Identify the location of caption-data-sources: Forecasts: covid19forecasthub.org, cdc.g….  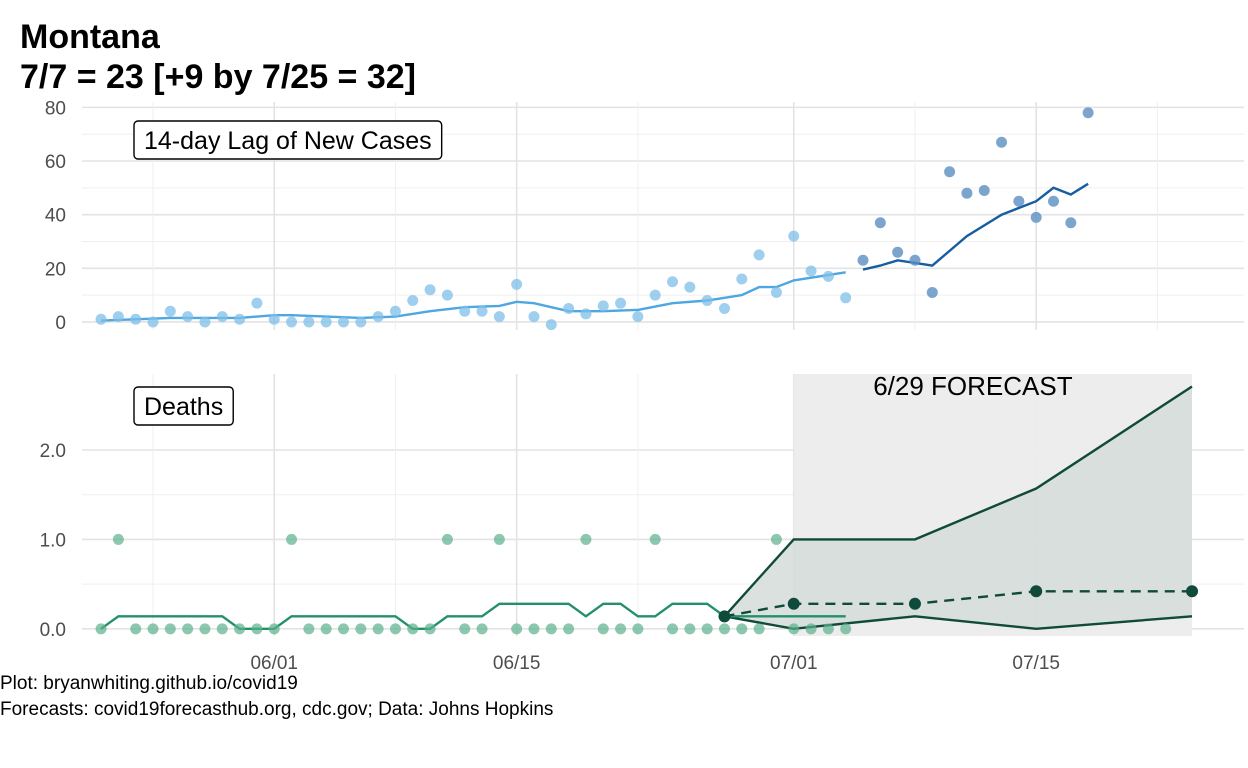
(277, 709).